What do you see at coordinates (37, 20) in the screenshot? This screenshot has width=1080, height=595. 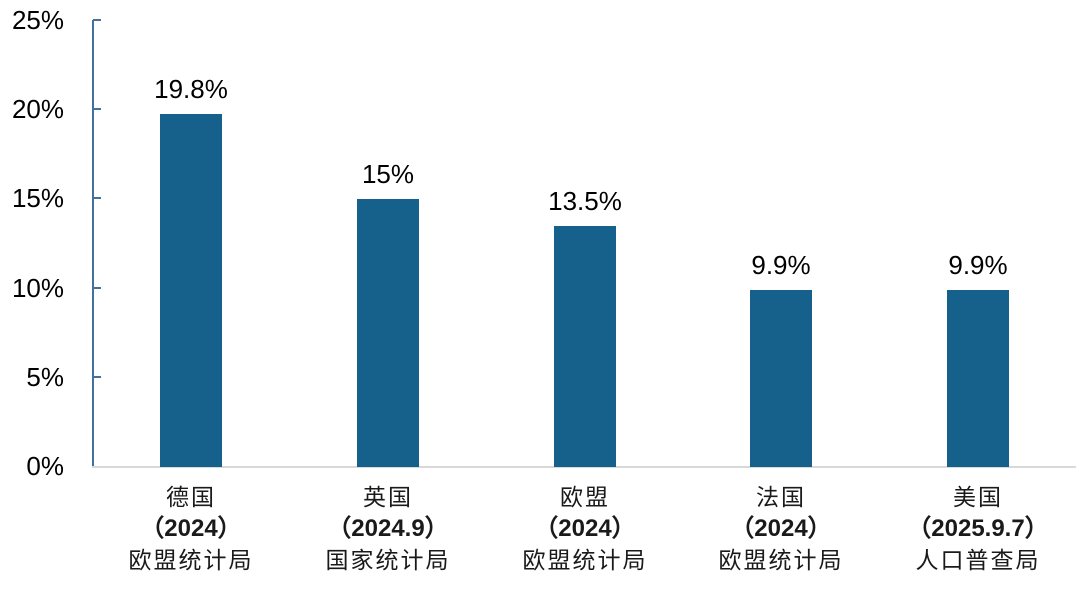 I see `y-tick-label: 25%` at bounding box center [37, 20].